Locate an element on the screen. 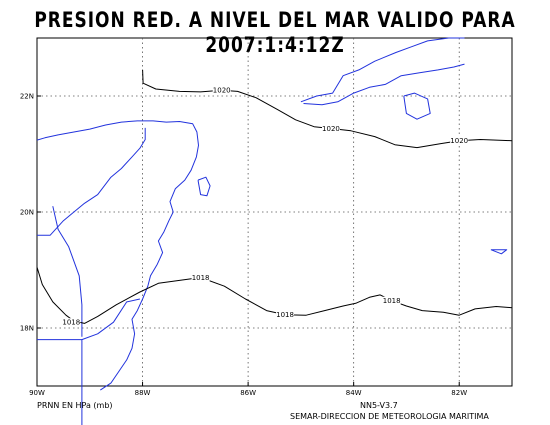 Image resolution: width=550 pixels, height=425 pixels. coast-cuba-south is located at coordinates (384, 84).